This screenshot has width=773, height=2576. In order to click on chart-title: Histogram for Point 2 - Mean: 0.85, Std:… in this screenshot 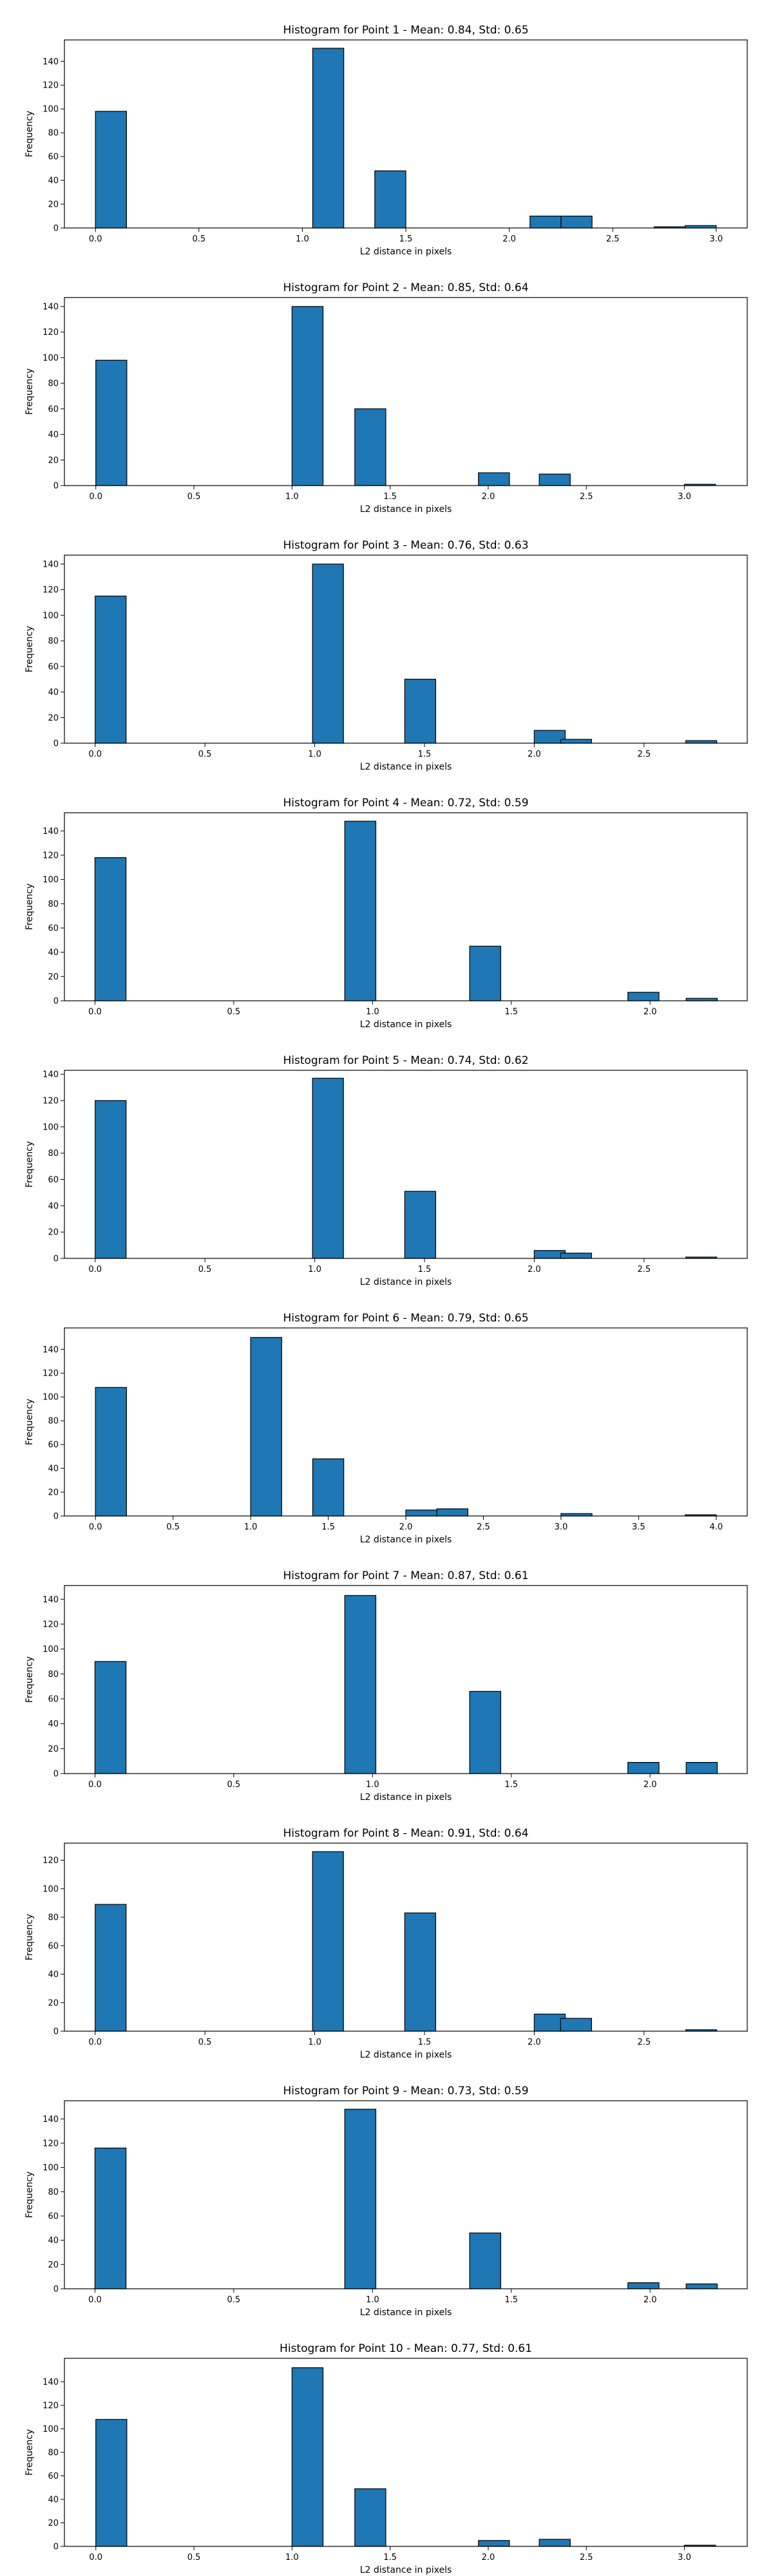, I will do `click(405, 287)`.